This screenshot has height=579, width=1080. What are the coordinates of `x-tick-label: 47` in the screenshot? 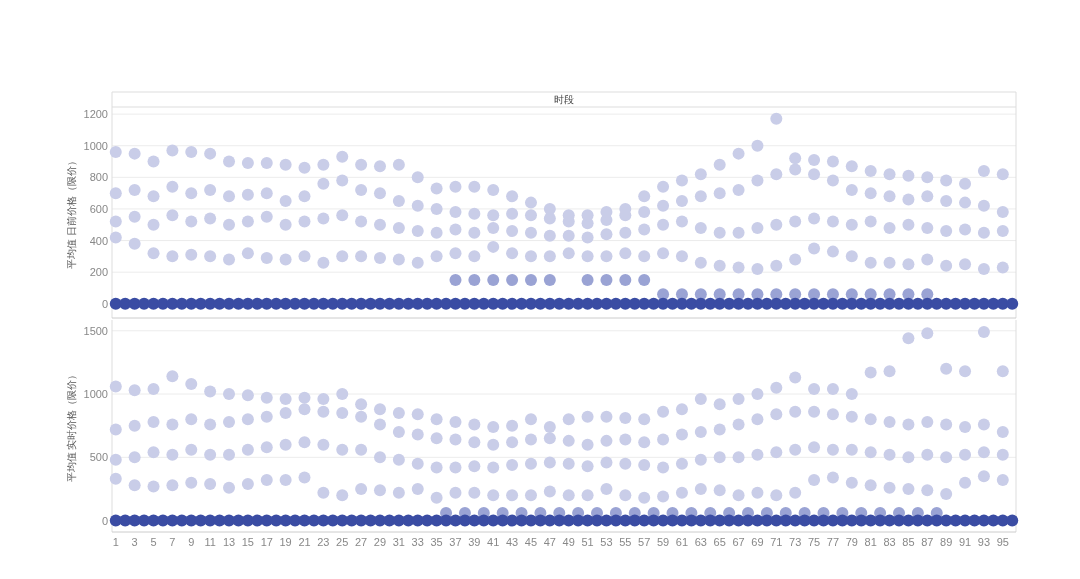 It's located at (549, 542).